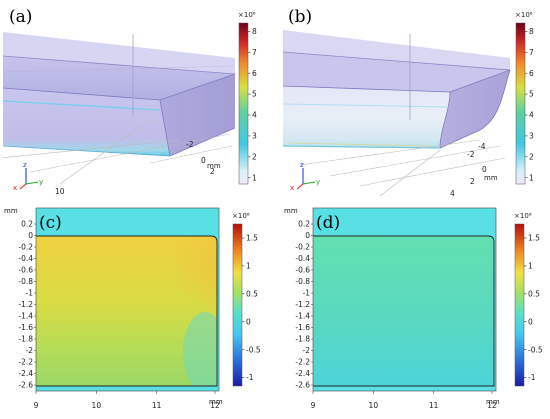 Image resolution: width=550 pixels, height=419 pixels. I want to click on colorbar-tick-label: 7, so click(254, 52).